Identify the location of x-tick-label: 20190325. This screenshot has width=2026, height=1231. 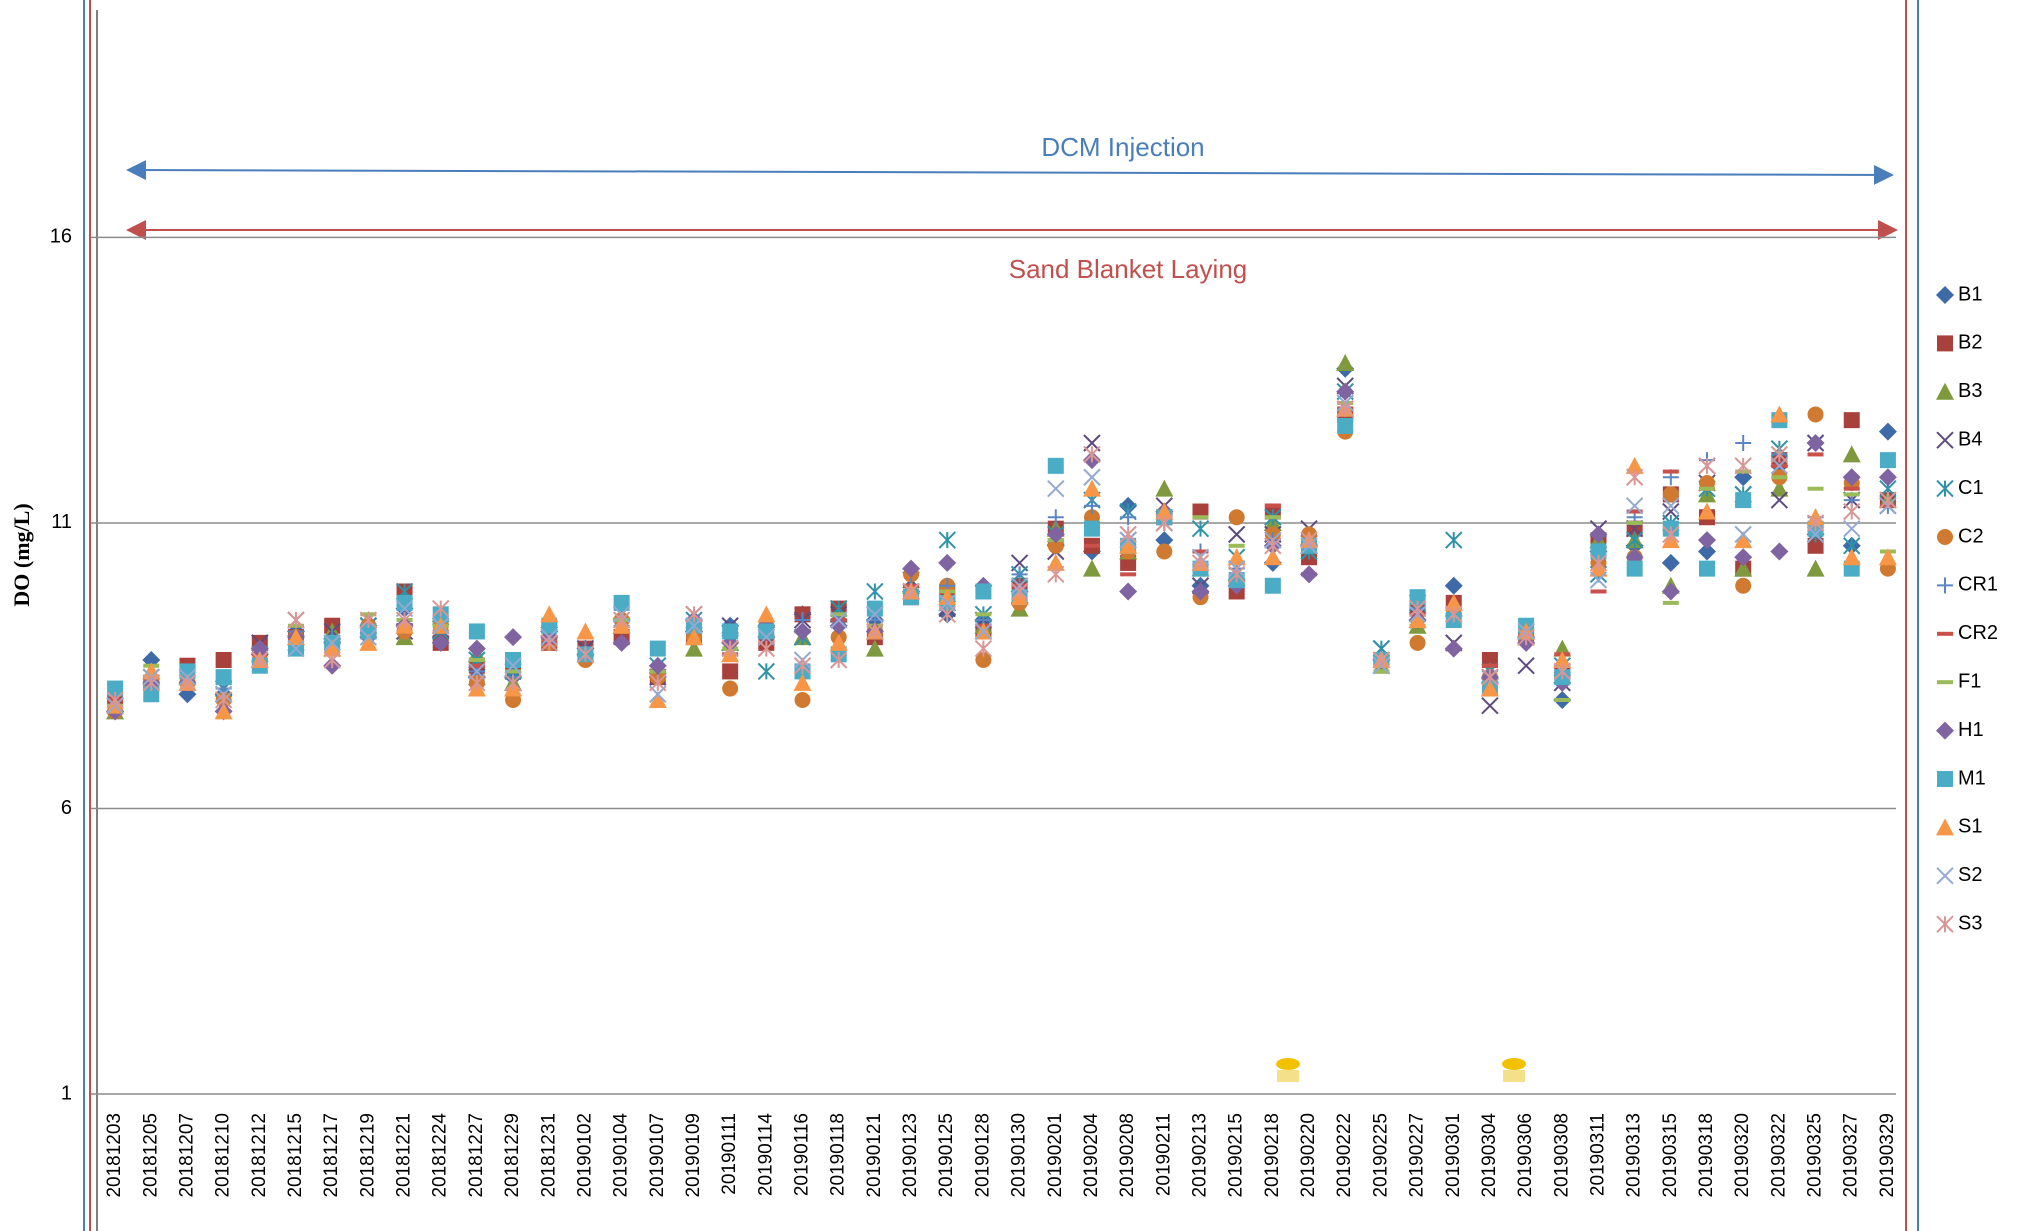
(1815, 1155).